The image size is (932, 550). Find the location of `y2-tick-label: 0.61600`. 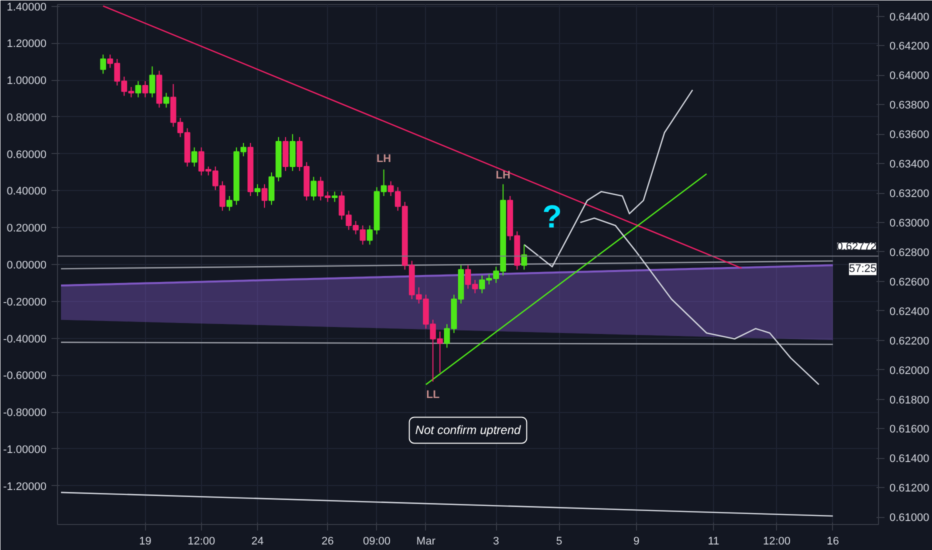

y2-tick-label: 0.61600 is located at coordinates (910, 430).